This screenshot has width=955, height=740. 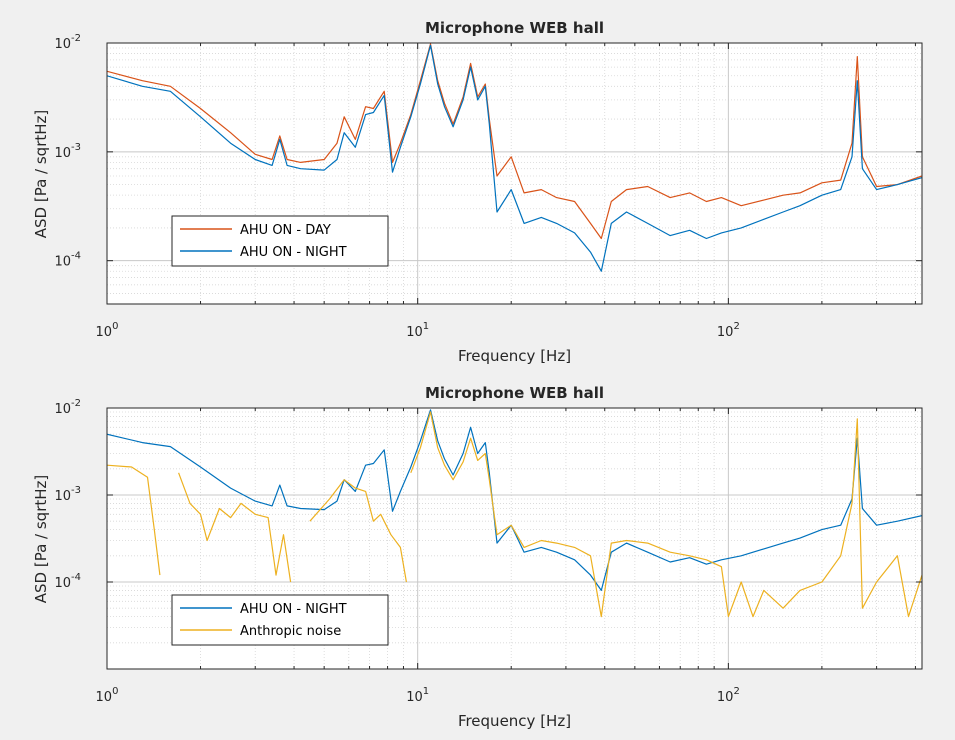 What do you see at coordinates (290, 631) in the screenshot?
I see `legend-label: Anthropic noise` at bounding box center [290, 631].